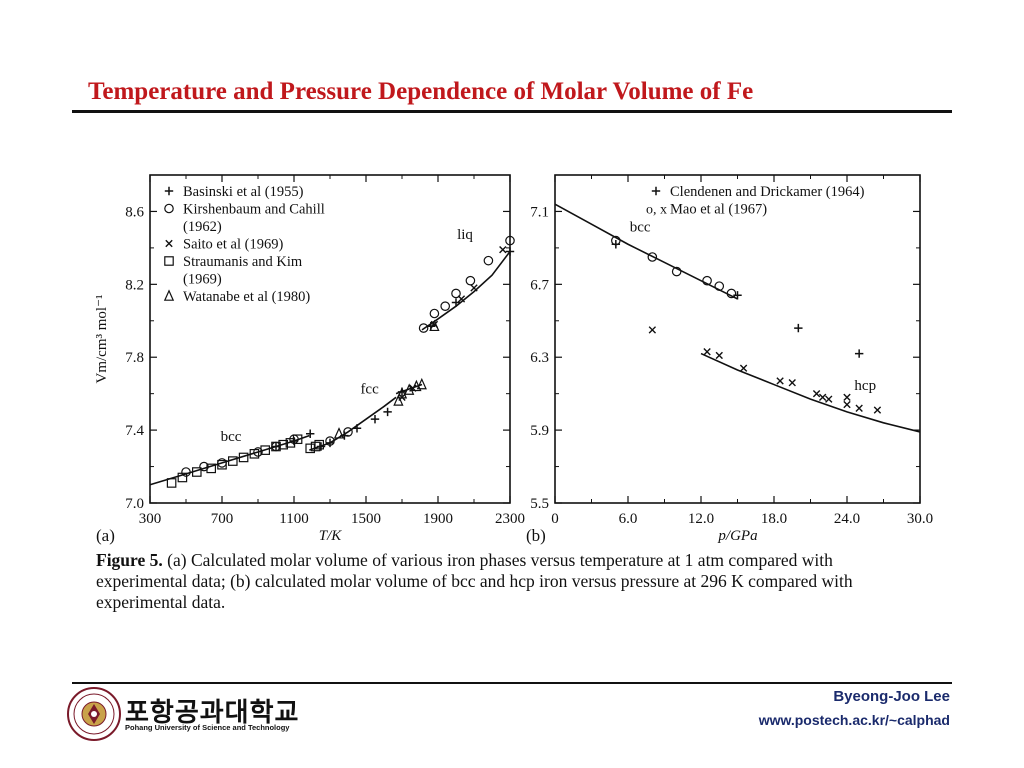 The width and height of the screenshot is (1024, 768). What do you see at coordinates (539, 431) in the screenshot?
I see `y-tick-label: 5.9` at bounding box center [539, 431].